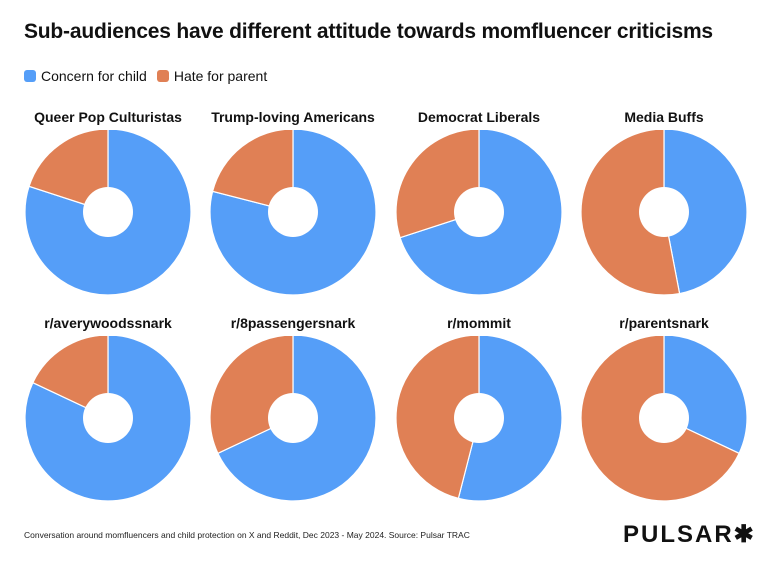  I want to click on donut-title: Democrat Liberals, so click(479, 117).